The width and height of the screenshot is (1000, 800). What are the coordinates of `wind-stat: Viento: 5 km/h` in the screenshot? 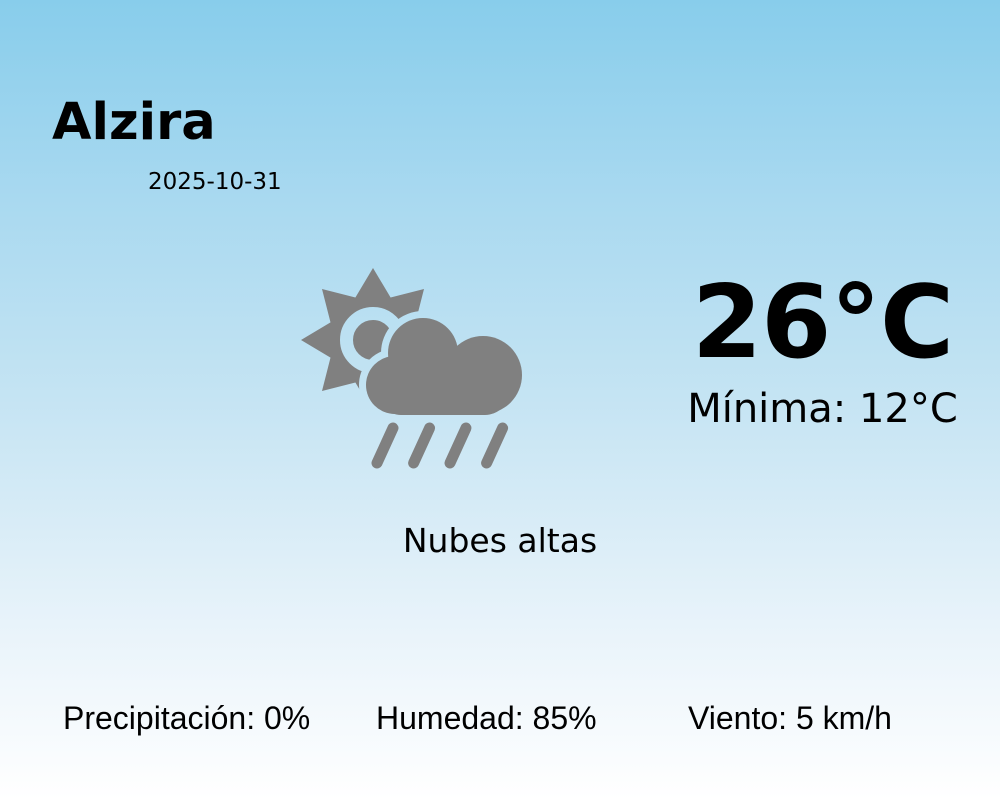 It's located at (790, 718).